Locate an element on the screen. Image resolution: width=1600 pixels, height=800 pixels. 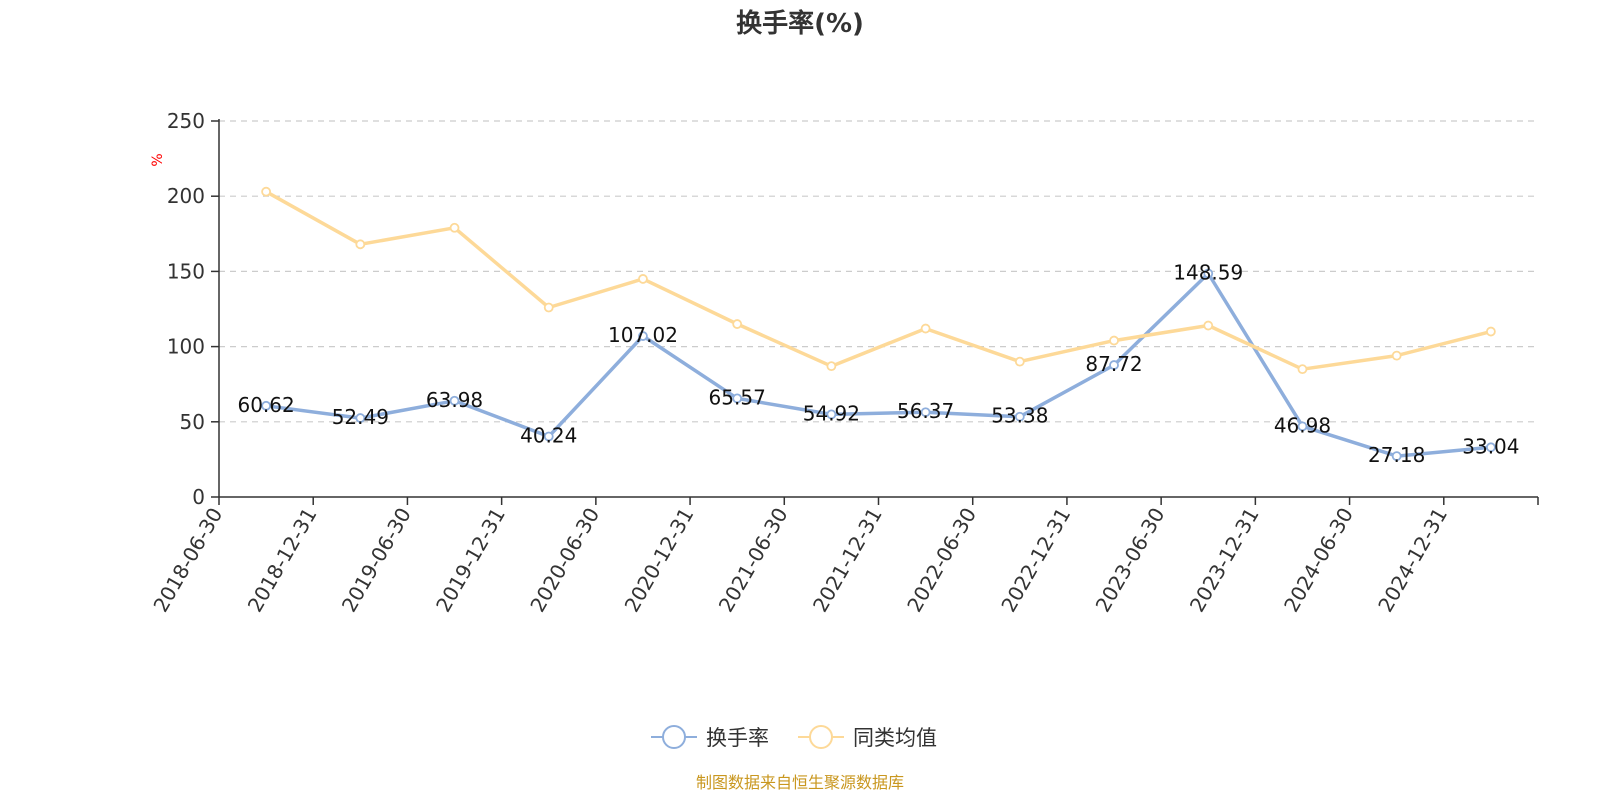
legend-item: 换手率 is located at coordinates (710, 737).